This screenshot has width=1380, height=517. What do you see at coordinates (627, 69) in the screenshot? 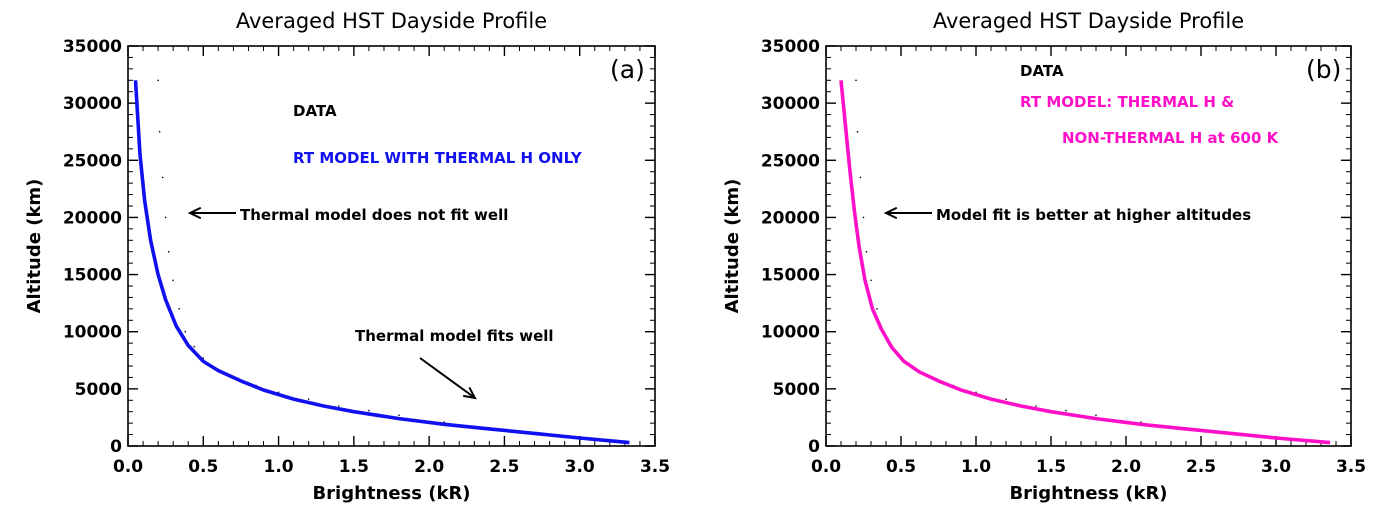
I see `panel-letter: (a)` at bounding box center [627, 69].